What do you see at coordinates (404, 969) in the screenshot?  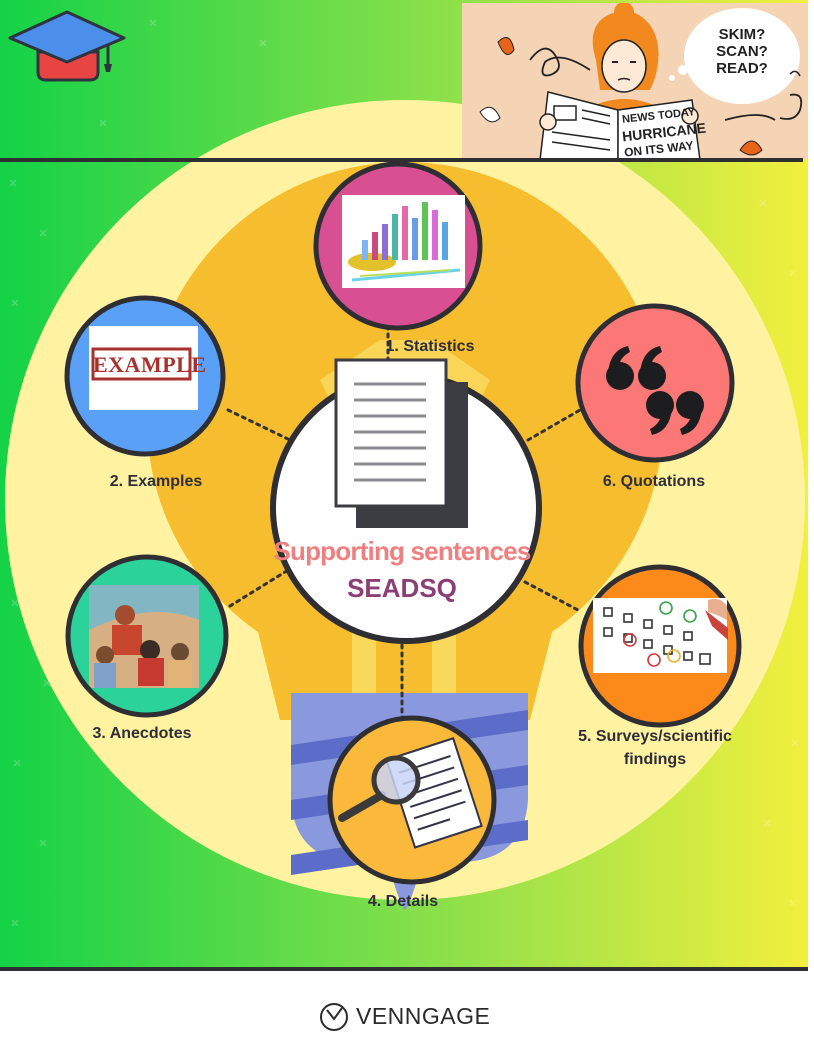 I see `footer-divider` at bounding box center [404, 969].